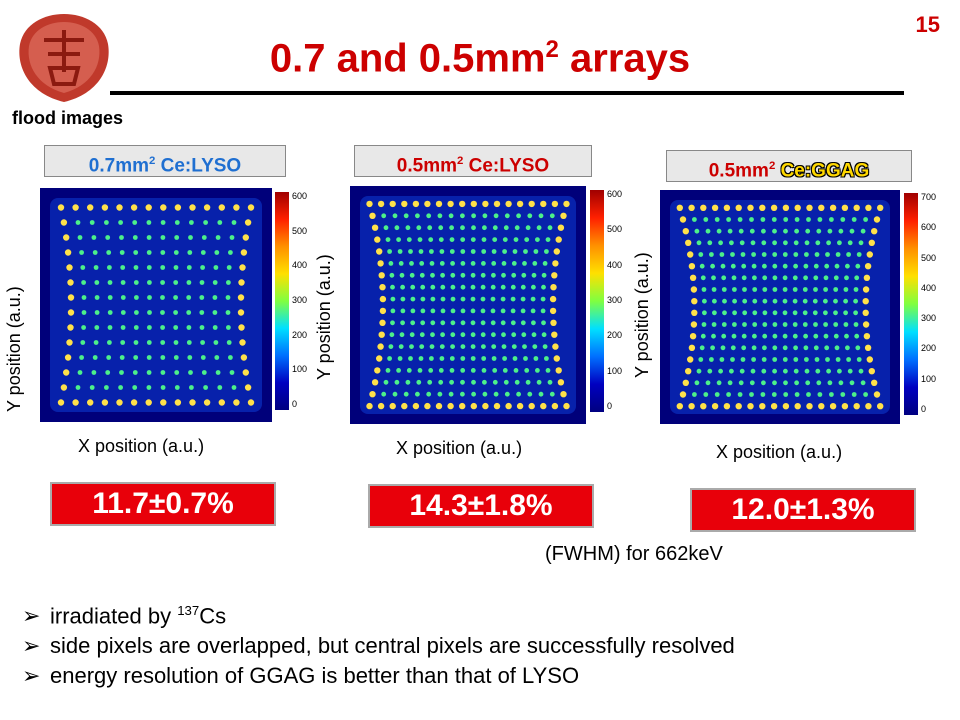  What do you see at coordinates (481, 506) in the screenshot?
I see `panel-2-result: 14.3±1.8%` at bounding box center [481, 506].